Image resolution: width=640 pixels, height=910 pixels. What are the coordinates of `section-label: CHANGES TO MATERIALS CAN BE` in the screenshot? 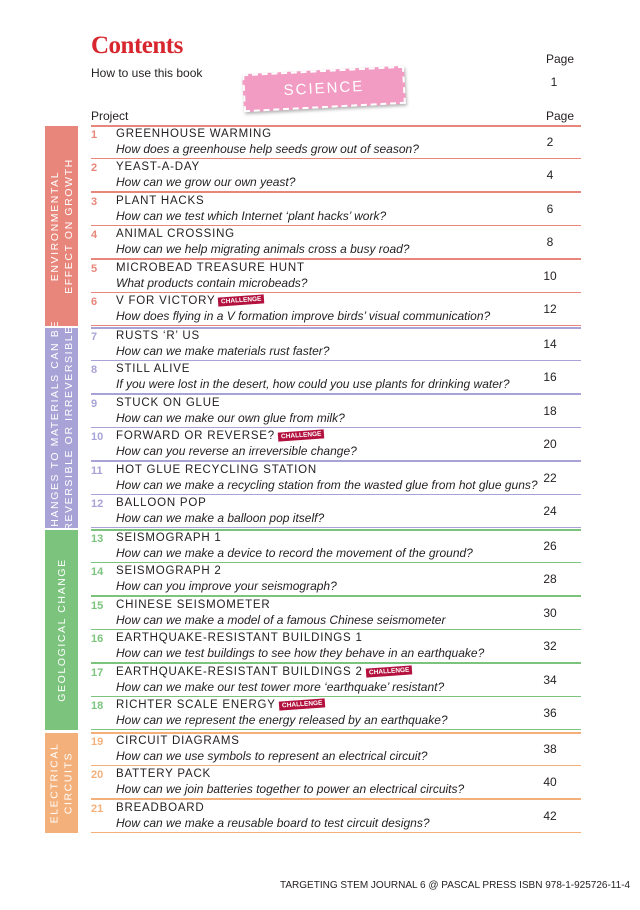 It's located at (54, 428).